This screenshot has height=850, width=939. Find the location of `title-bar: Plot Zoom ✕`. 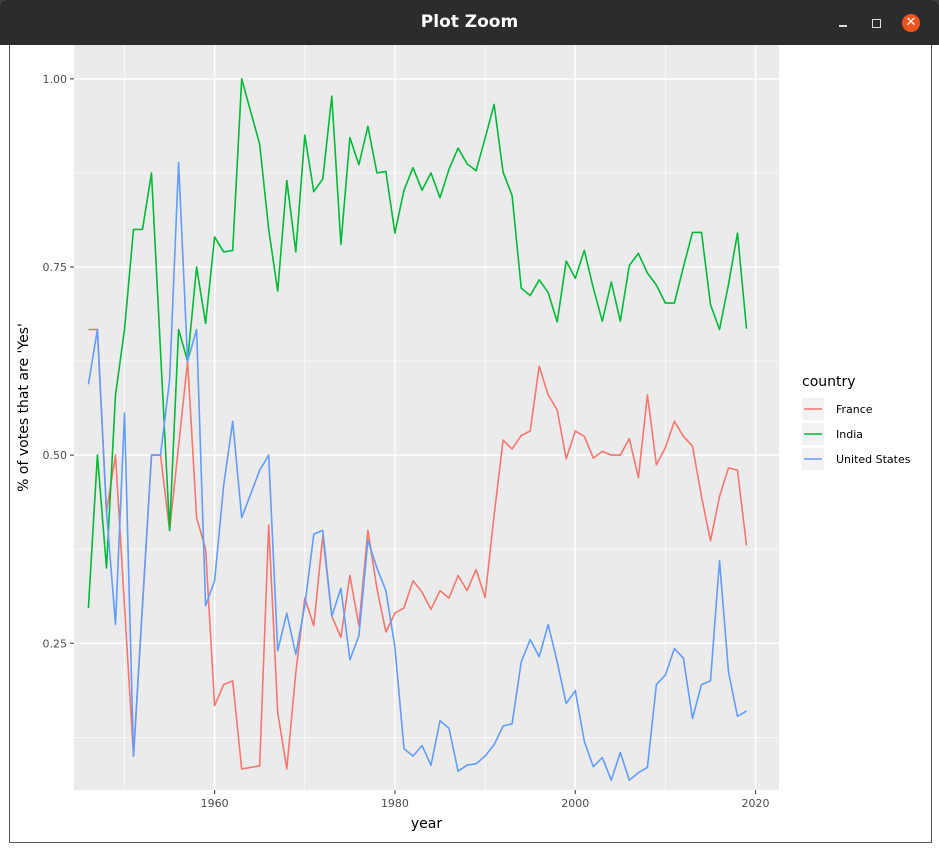

title-bar: Plot Zoom ✕ is located at coordinates (469, 22).